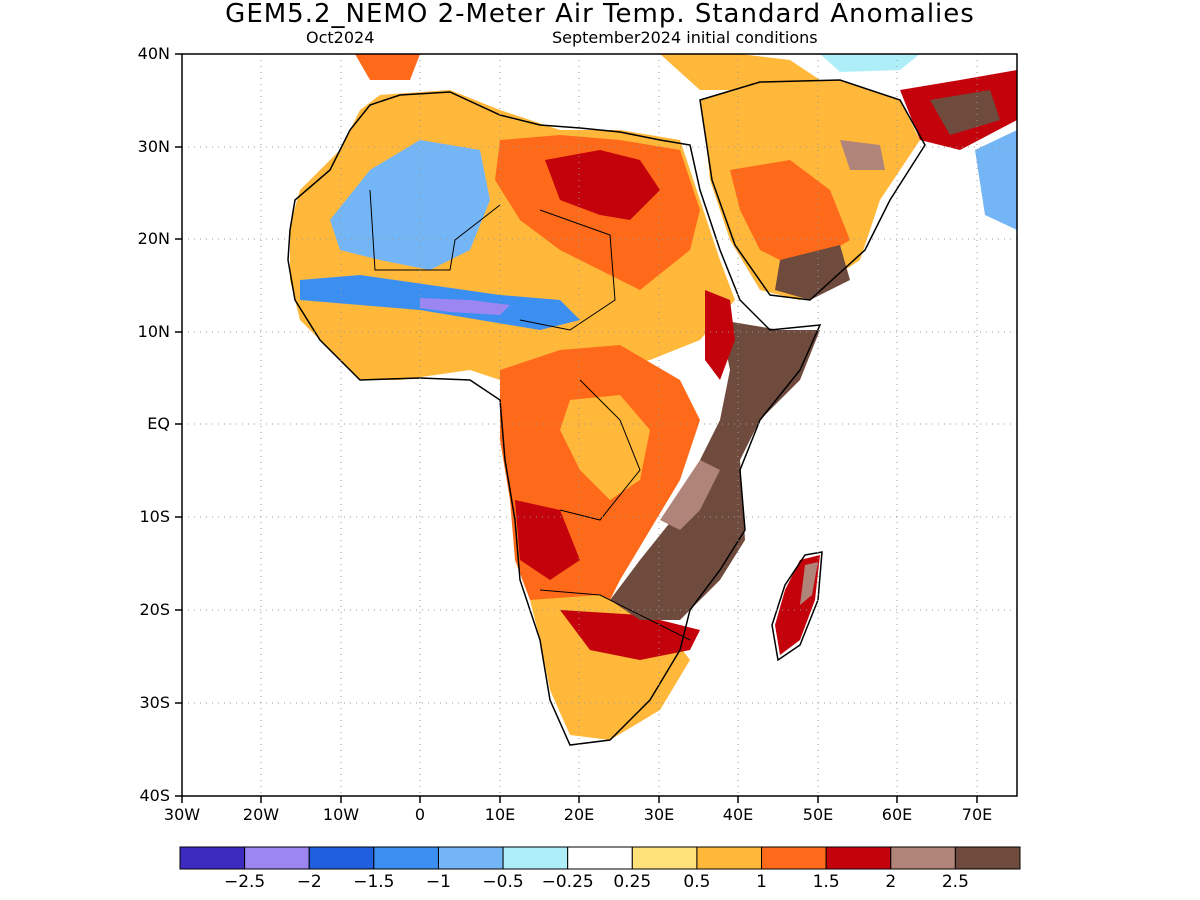 The height and width of the screenshot is (900, 1200). Describe the element at coordinates (996, 180) in the screenshot. I see `south-asia-cool` at that location.